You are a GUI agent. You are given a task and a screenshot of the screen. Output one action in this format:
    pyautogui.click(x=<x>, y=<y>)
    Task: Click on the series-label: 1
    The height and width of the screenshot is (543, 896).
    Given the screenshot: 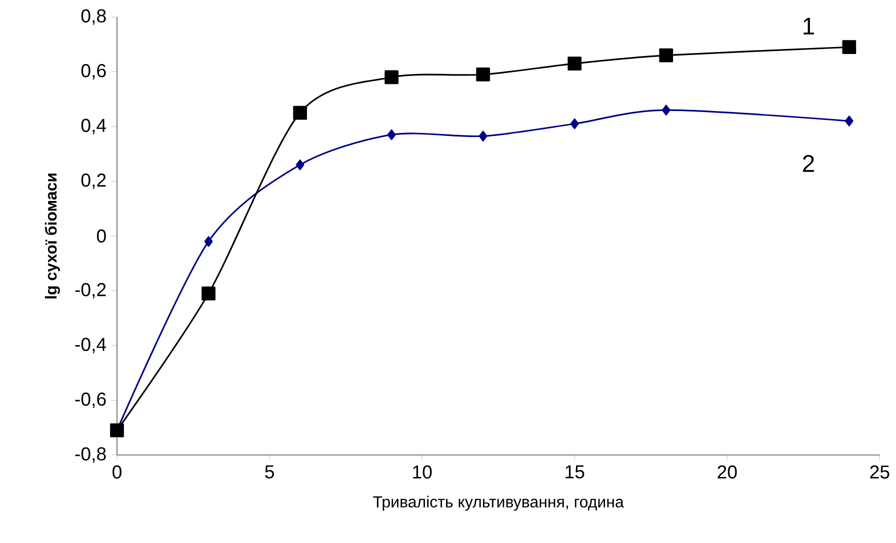 What is the action you would take?
    pyautogui.click(x=809, y=26)
    